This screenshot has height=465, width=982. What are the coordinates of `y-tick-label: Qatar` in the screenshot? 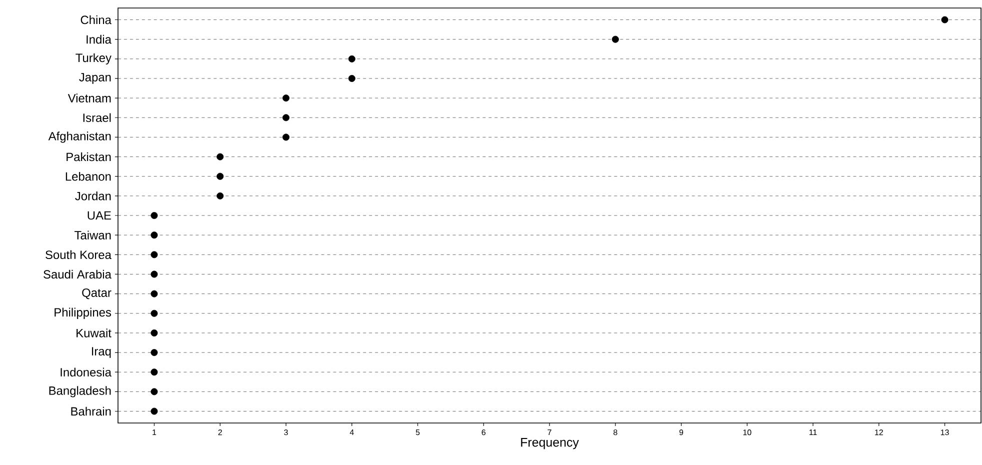 It's located at (97, 294).